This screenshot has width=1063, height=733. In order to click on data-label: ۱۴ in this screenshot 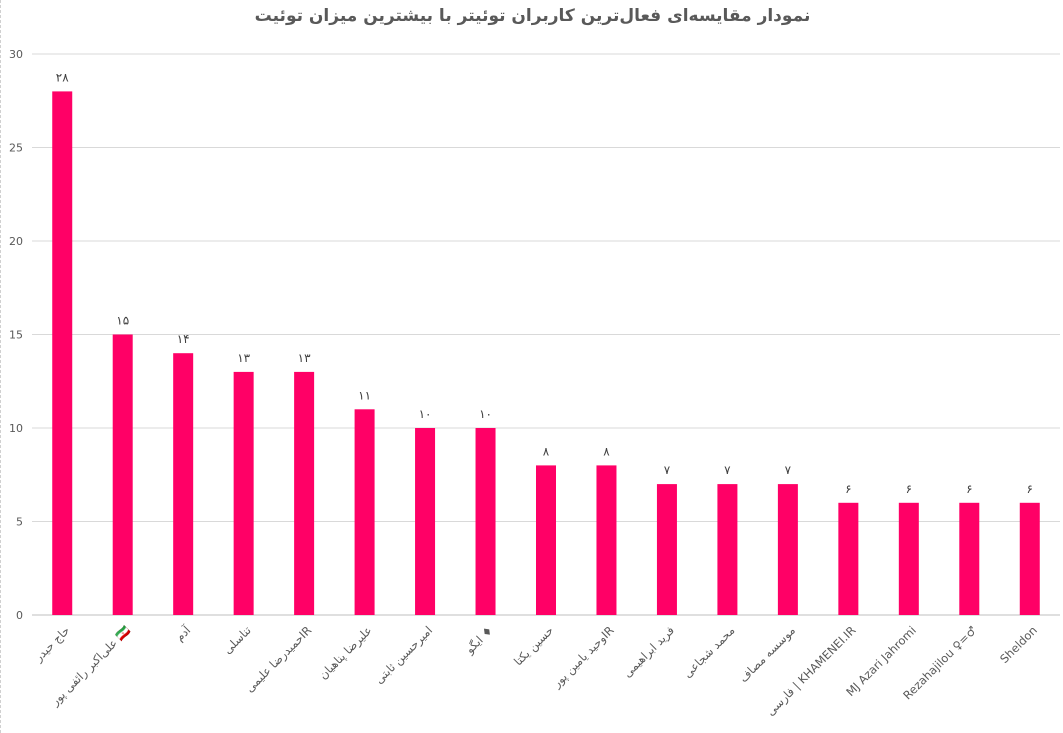, I will do `click(183, 339)`.